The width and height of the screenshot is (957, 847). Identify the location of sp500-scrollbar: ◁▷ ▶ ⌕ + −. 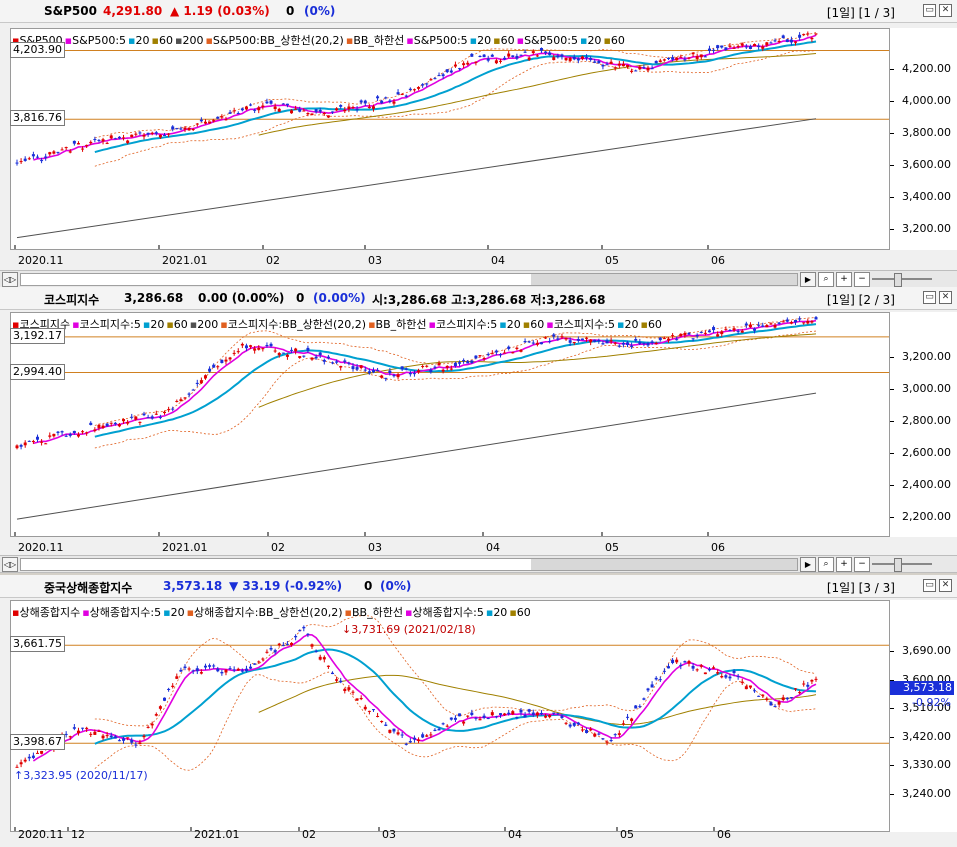
(478, 279).